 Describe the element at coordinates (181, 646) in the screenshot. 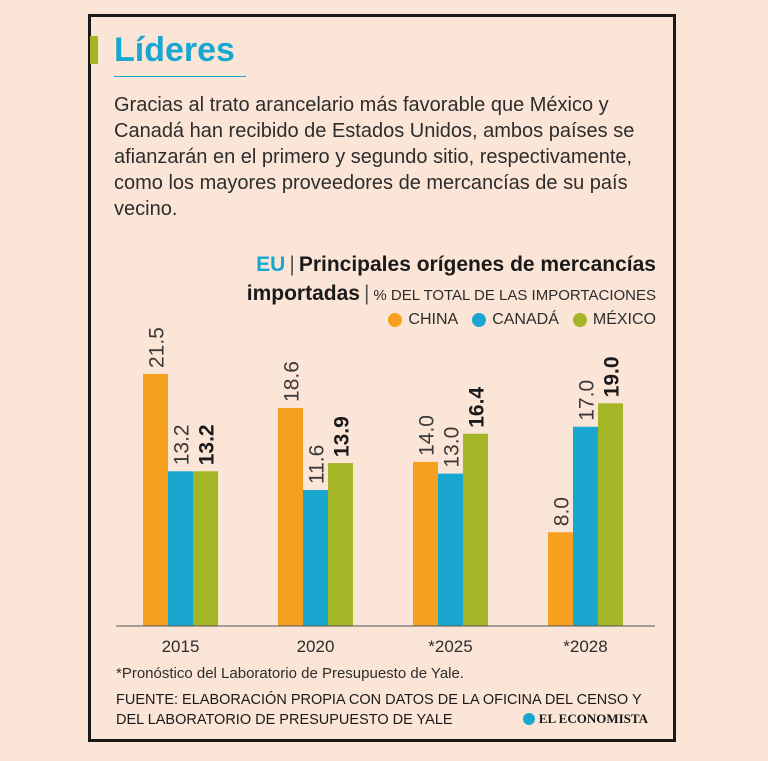

I see `x-tick-label: 2015` at that location.